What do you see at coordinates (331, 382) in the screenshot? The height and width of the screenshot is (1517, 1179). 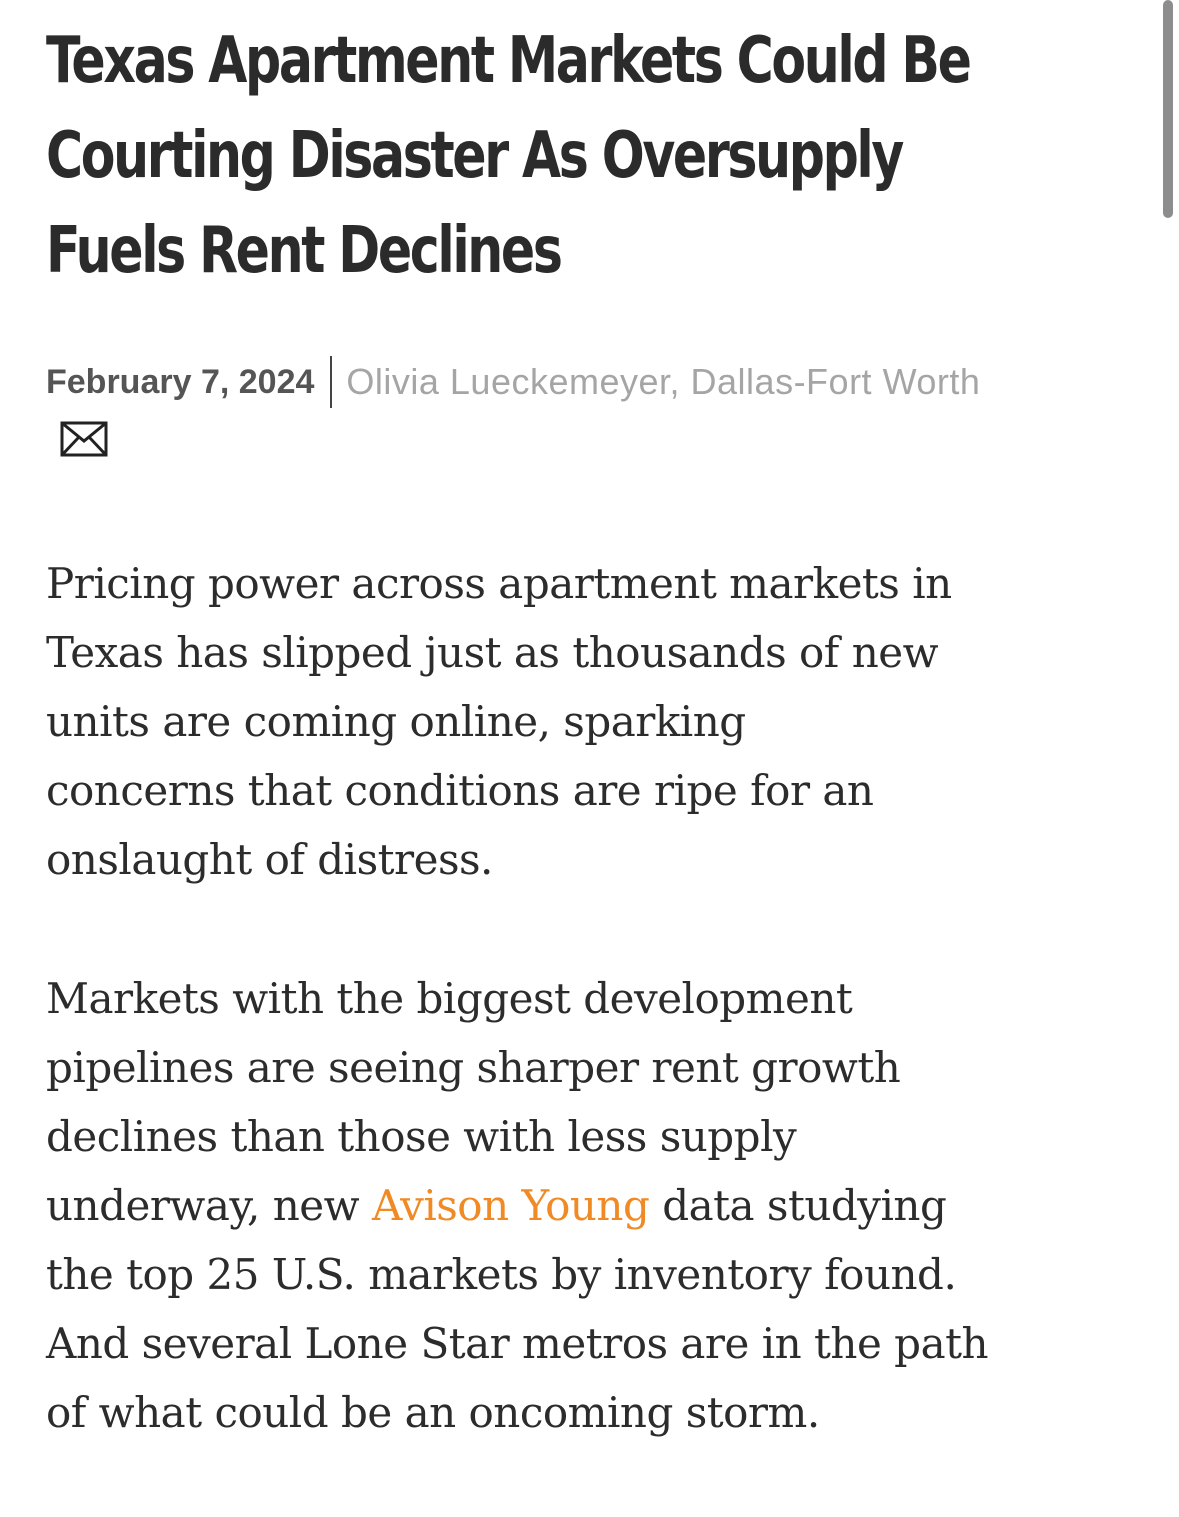 I see `byline-separator` at bounding box center [331, 382].